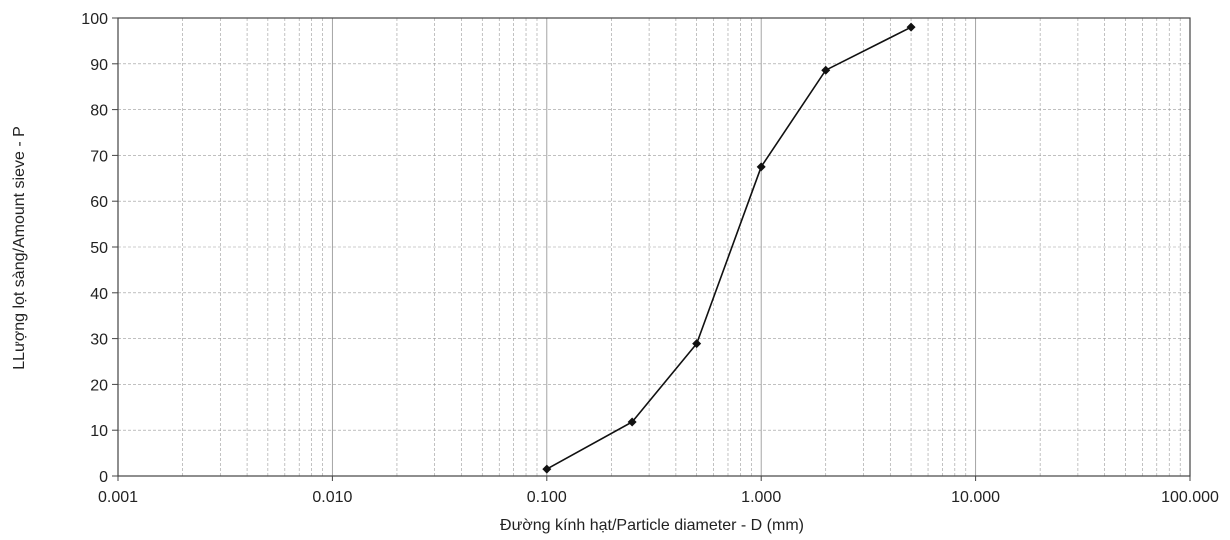 This screenshot has height=540, width=1230. Describe the element at coordinates (1190, 497) in the screenshot. I see `x-tick-label: 100.000` at that location.